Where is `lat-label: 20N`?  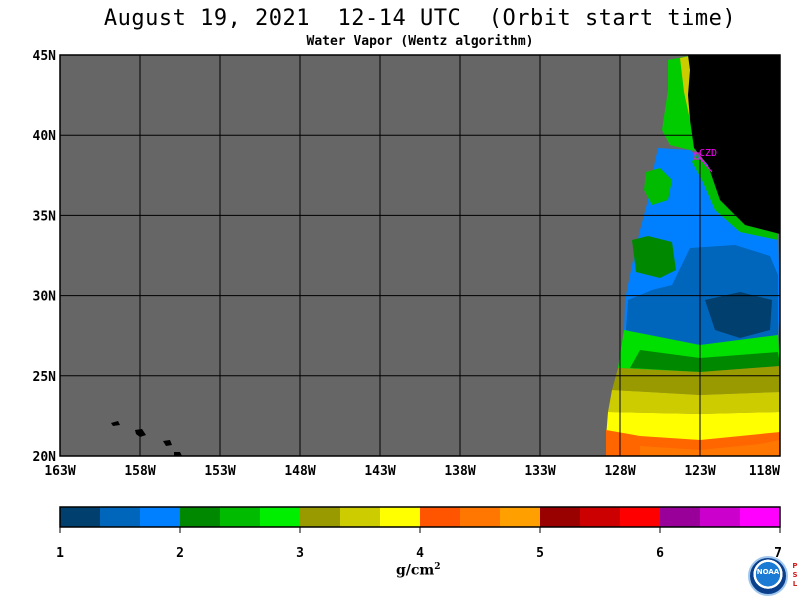 lat-label: 20N is located at coordinates (45, 457).